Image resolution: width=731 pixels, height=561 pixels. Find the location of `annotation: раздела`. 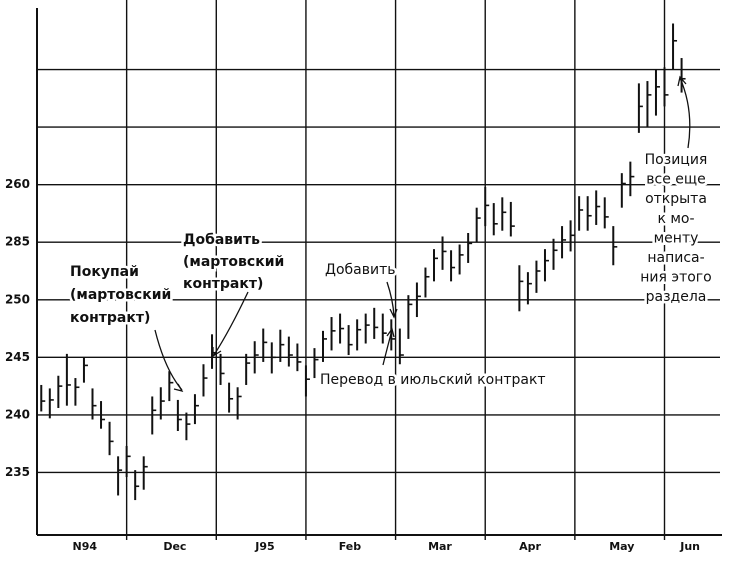

annotation: раздела is located at coordinates (676, 297).